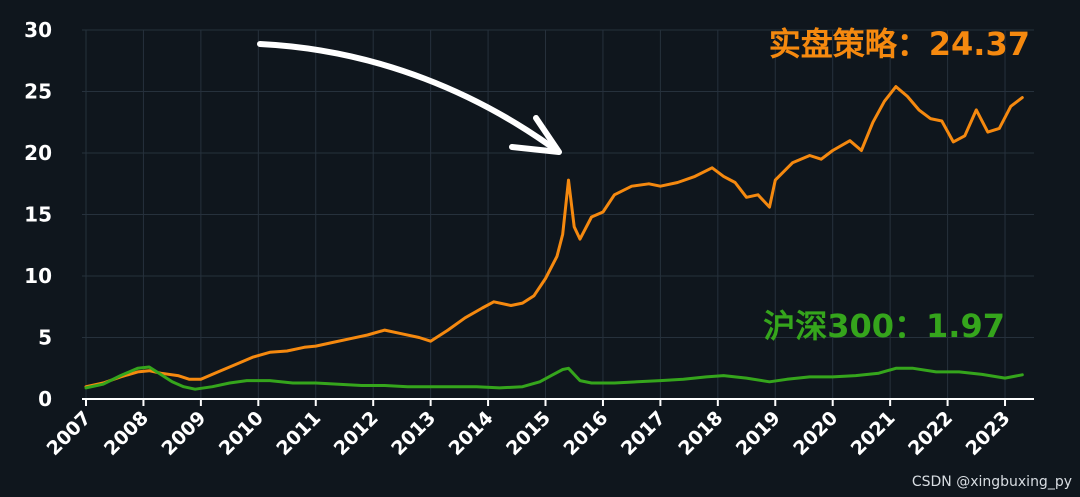  Describe the element at coordinates (298, 433) in the screenshot. I see `x-tick-label: 2011` at that location.